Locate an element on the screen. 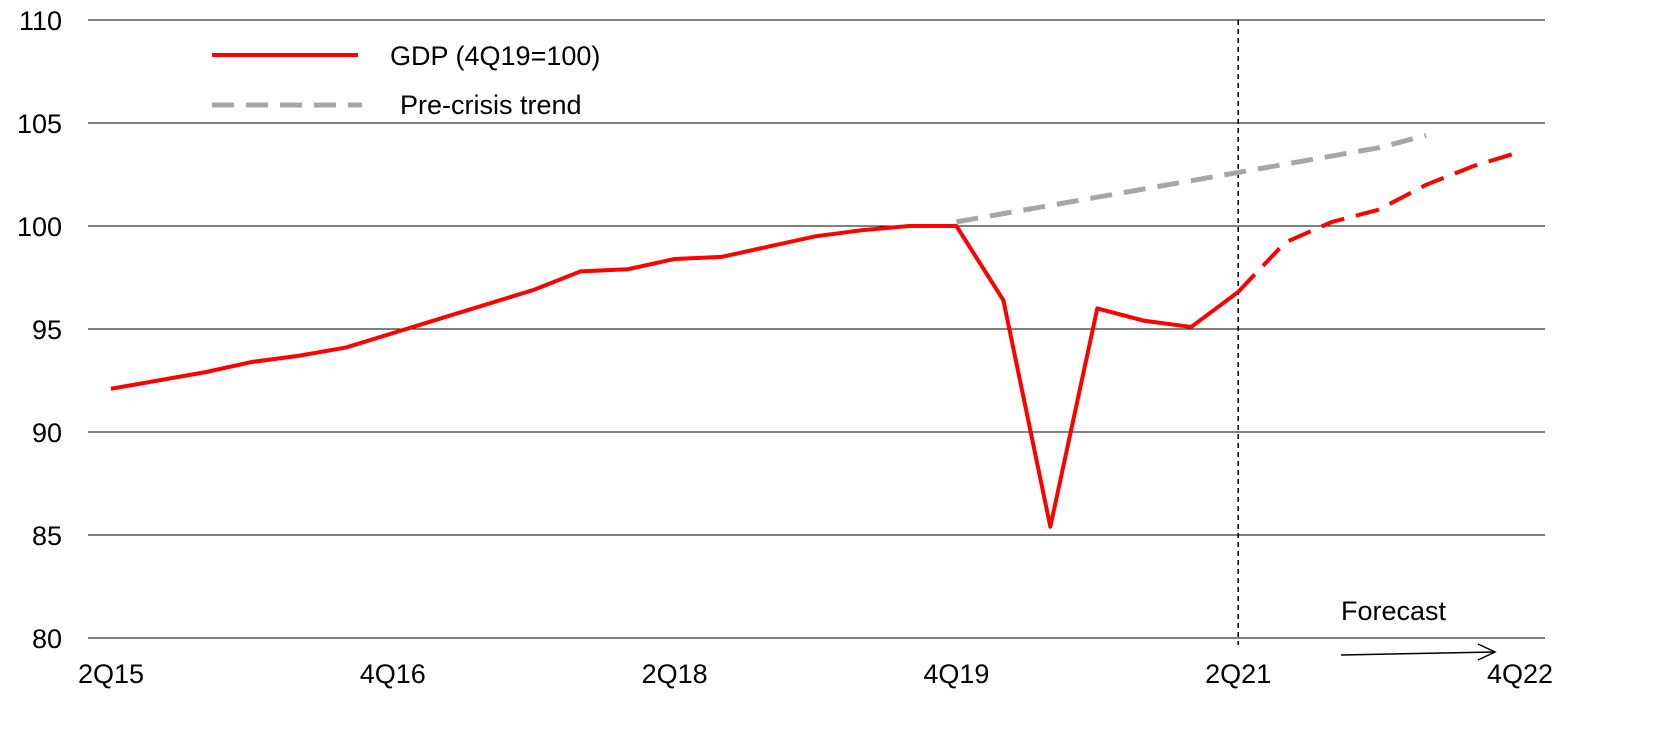 The image size is (1669, 731). legend-label-gdp: GDP (4Q19=100) is located at coordinates (495, 56).